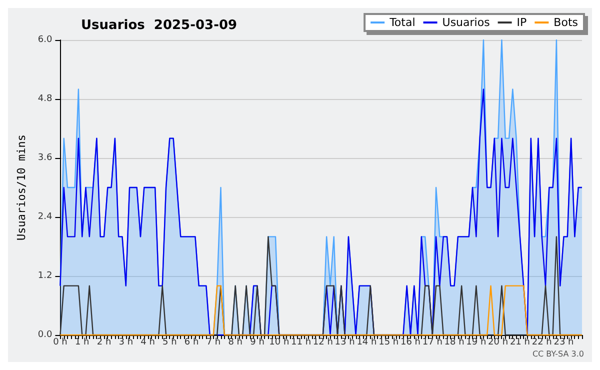  Describe the element at coordinates (235, 343) in the screenshot. I see `x-tick-label: 8 h` at that location.